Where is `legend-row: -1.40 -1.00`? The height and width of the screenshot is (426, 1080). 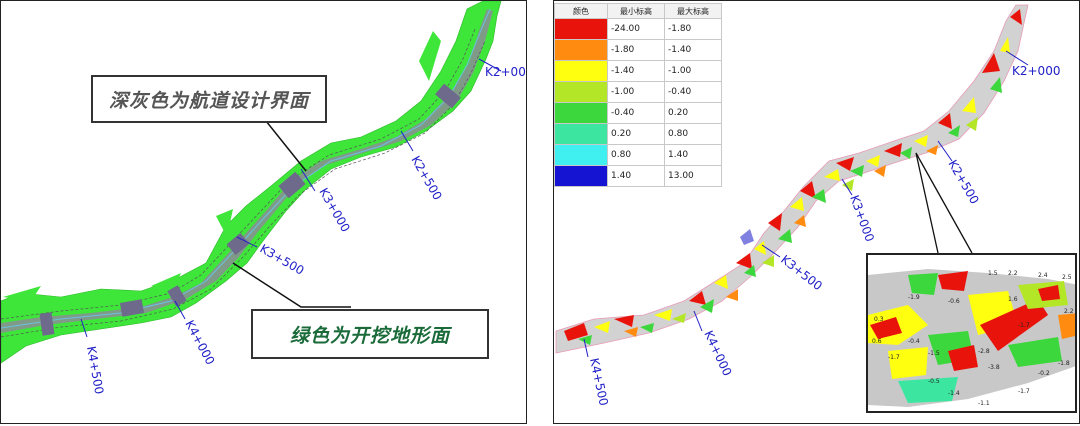
legend-row: -1.40 -1.00 is located at coordinates (638, 71).